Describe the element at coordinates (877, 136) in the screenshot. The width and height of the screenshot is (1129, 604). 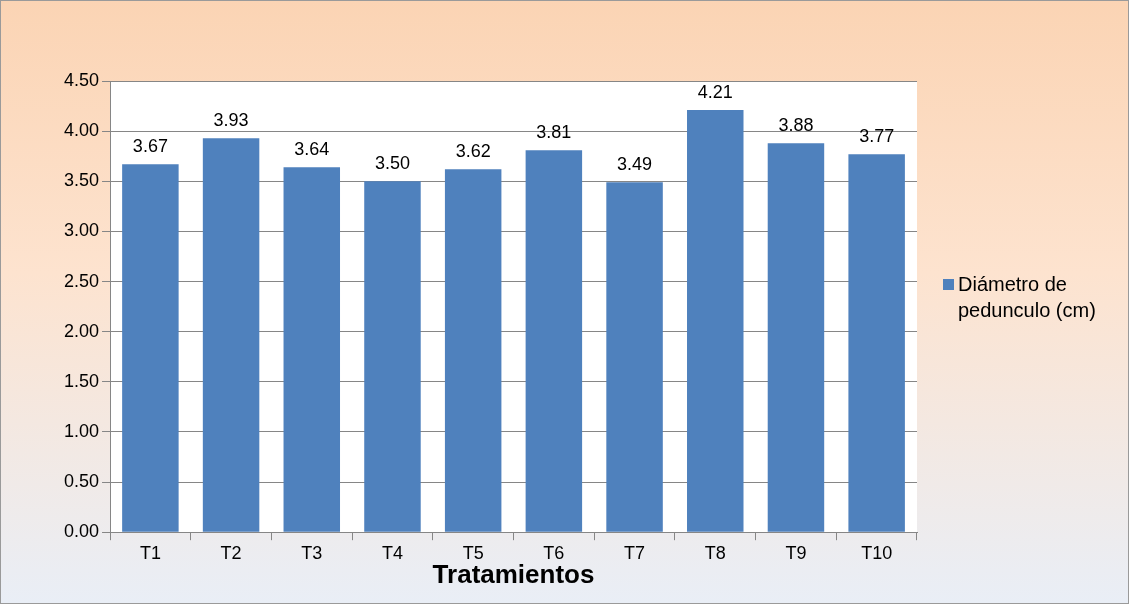
I see `data-label: 3.77` at that location.